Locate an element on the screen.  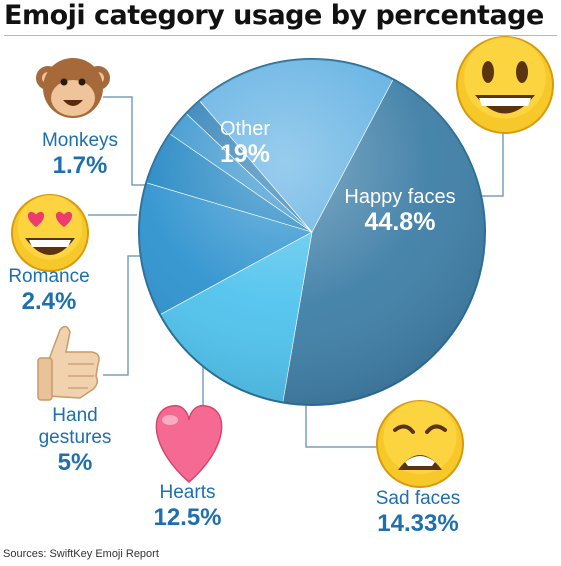
slice-label: Other is located at coordinates (245, 129).